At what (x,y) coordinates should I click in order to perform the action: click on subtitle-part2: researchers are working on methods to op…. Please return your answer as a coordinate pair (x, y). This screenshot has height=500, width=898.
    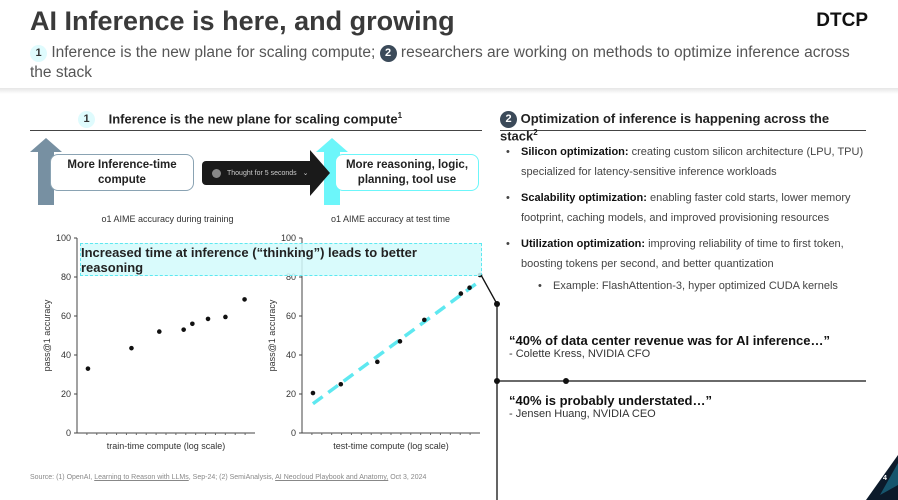
    Looking at the image, I should click on (440, 62).